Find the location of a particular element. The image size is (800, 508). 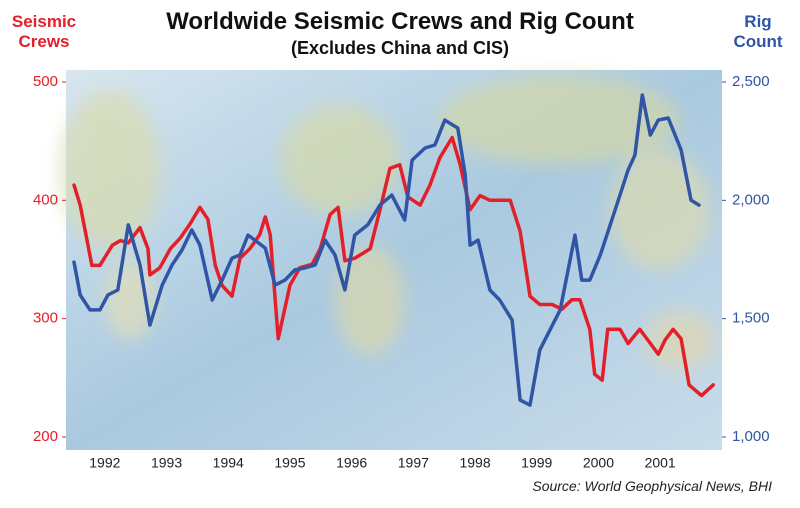

y-tick-label: 500 is located at coordinates (45, 81).